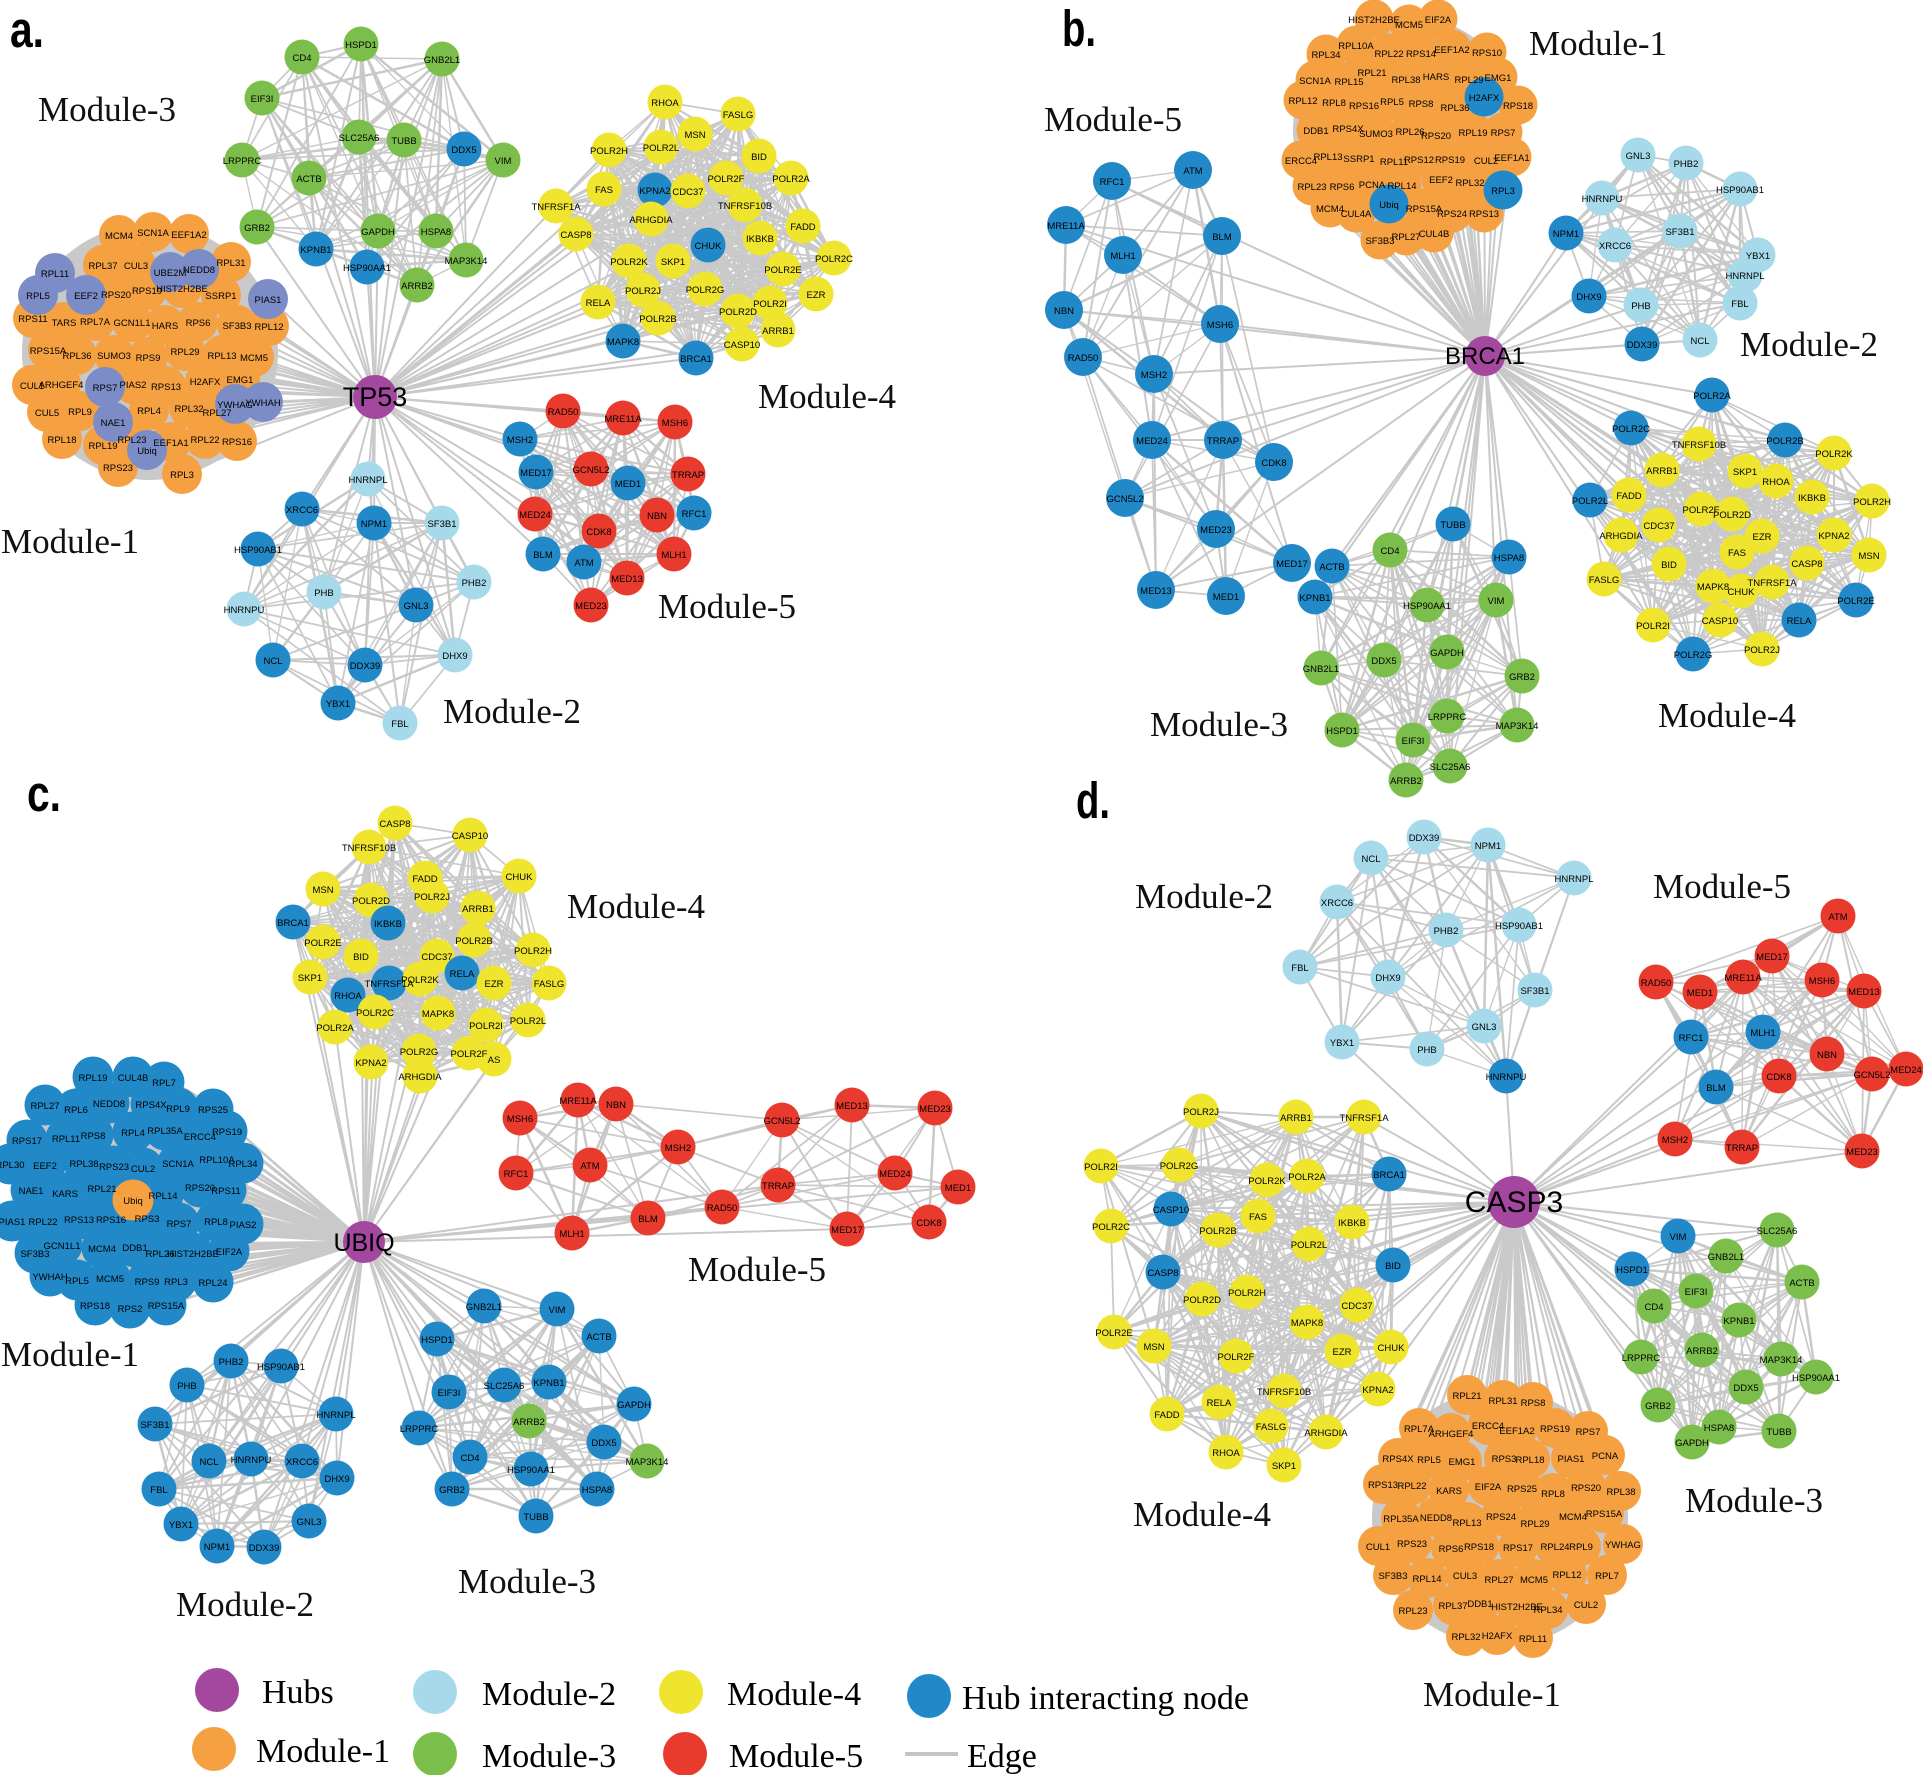 Image resolution: width=1923 pixels, height=1775 pixels. Describe the element at coordinates (1314, 598) in the screenshot. I see `svg-text: KPNB1` at that location.